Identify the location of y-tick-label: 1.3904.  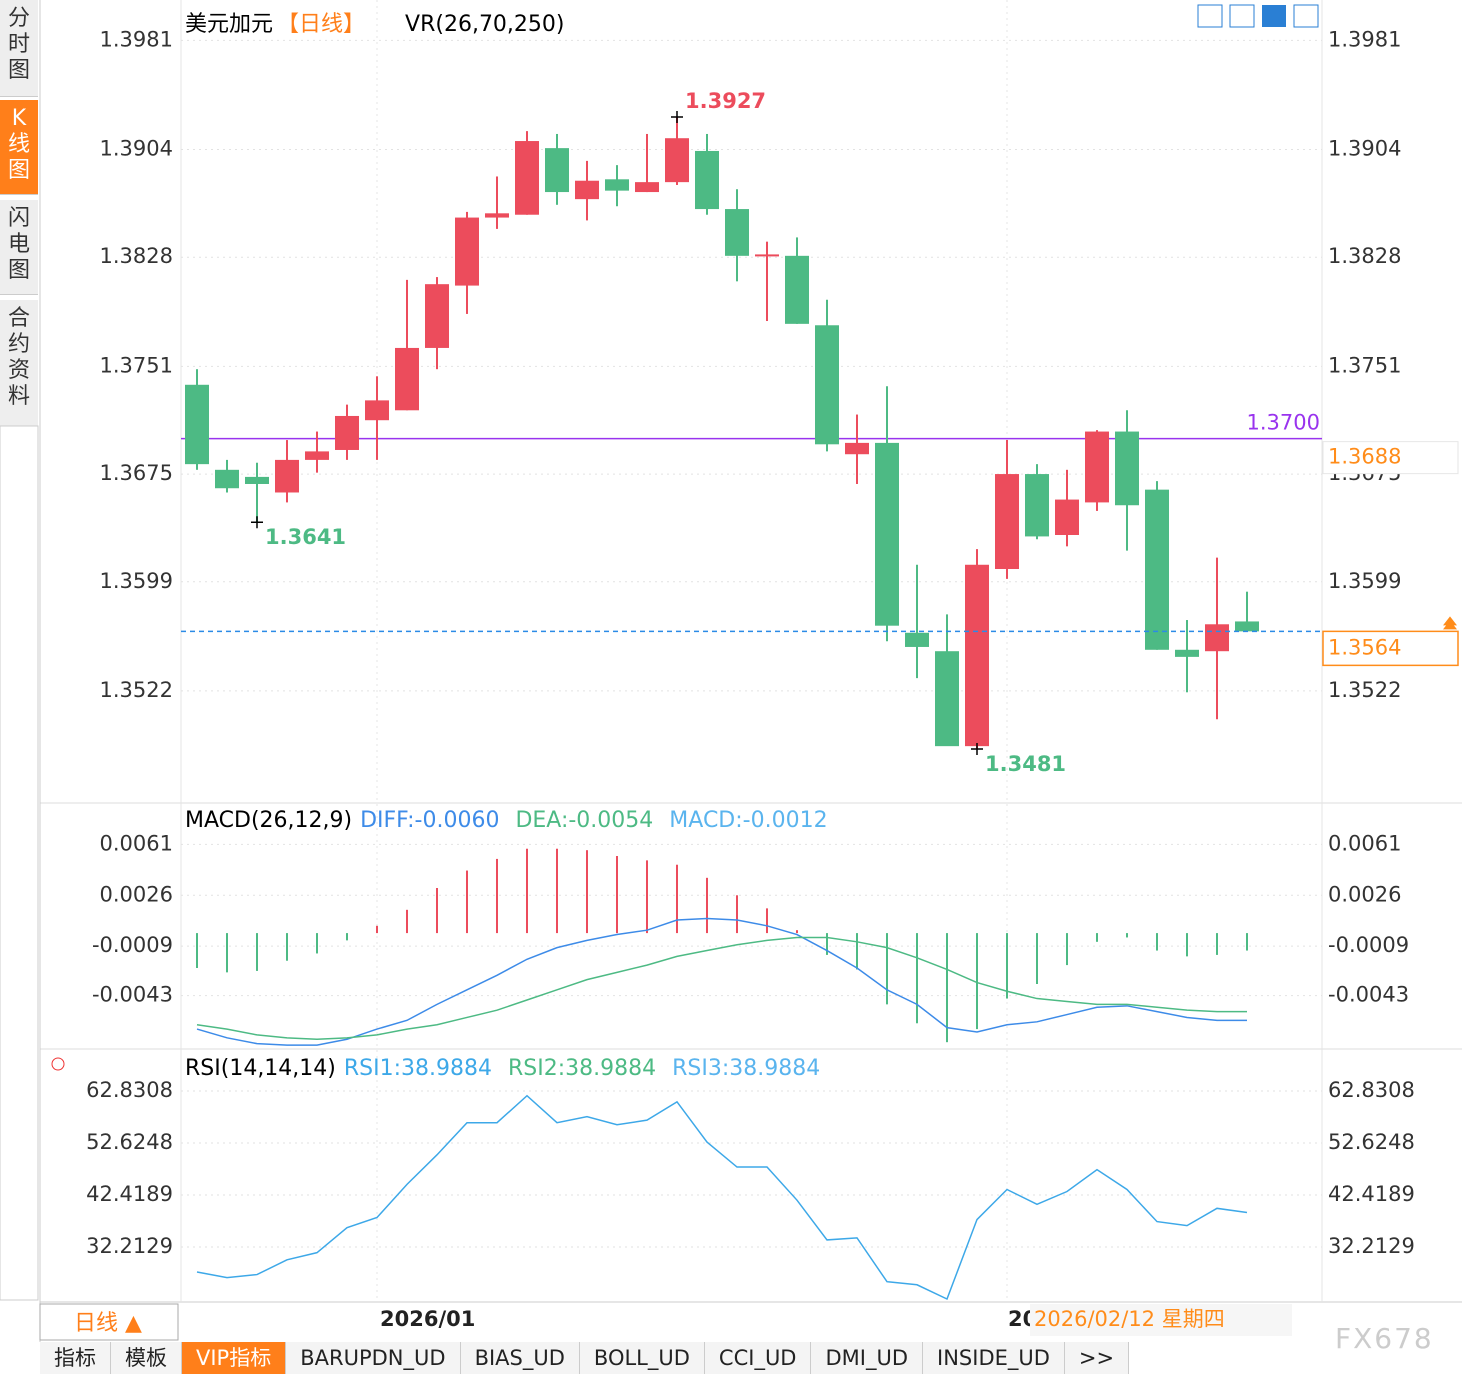
(1364, 149).